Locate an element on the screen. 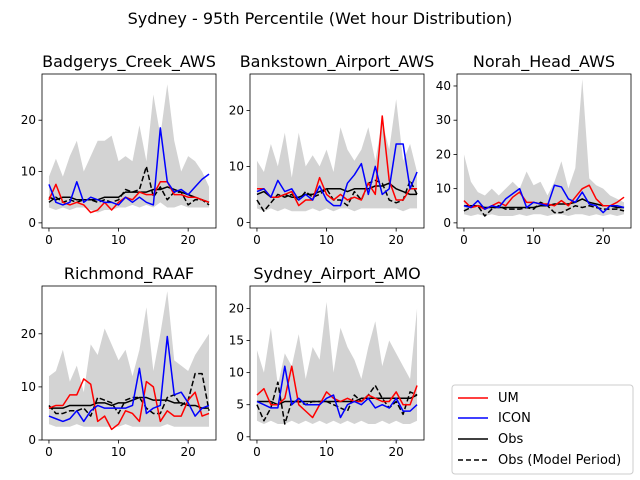  legend-frame is located at coordinates (542, 429).